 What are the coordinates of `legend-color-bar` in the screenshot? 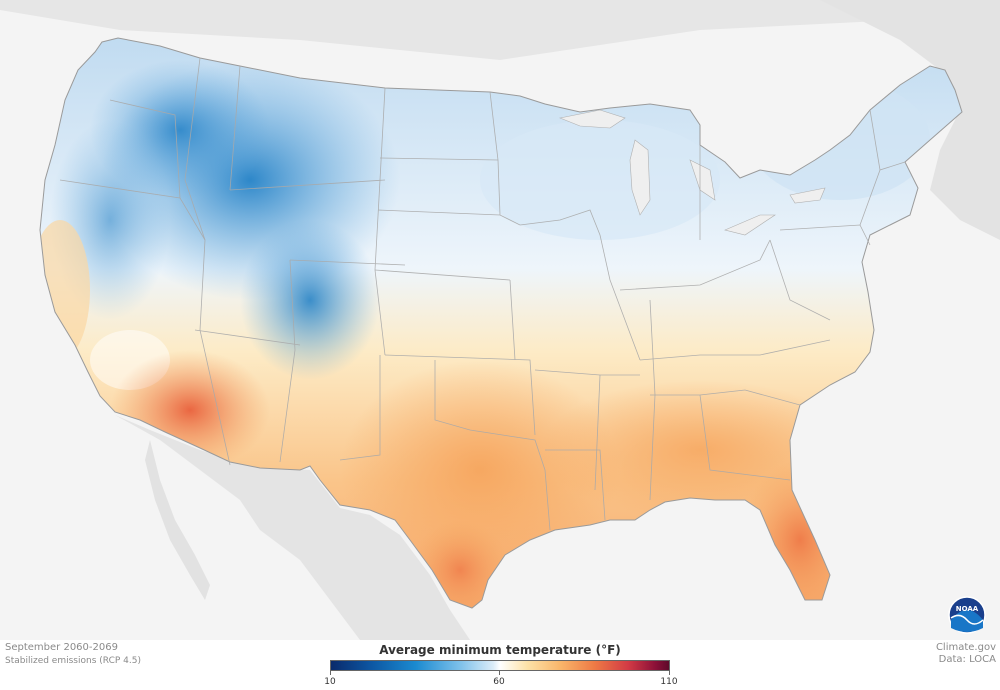 It's located at (500, 665).